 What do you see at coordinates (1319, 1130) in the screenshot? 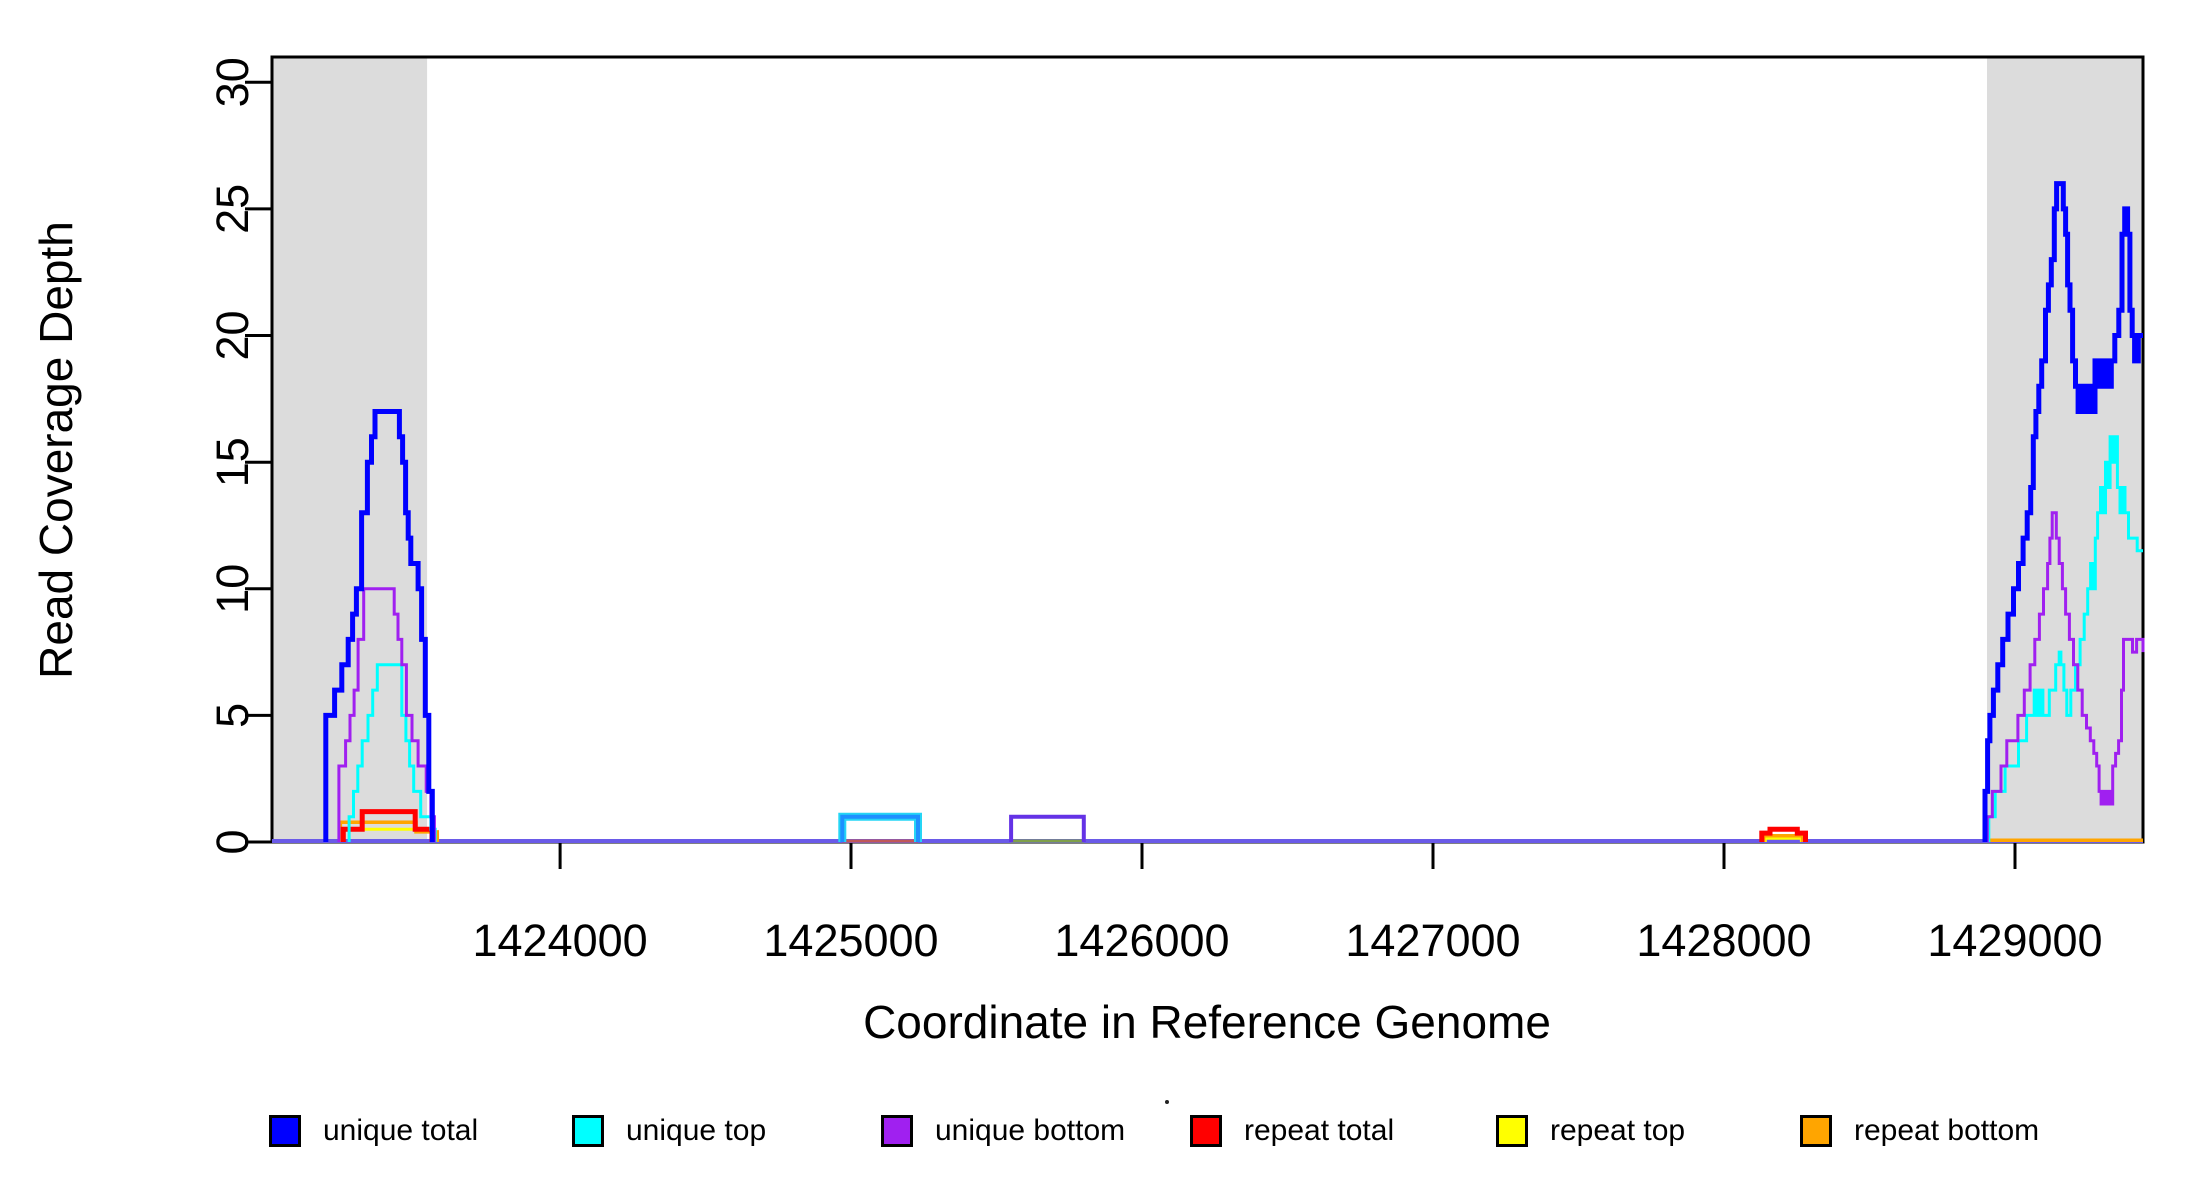
I see `legend-label: repeat total` at bounding box center [1319, 1130].